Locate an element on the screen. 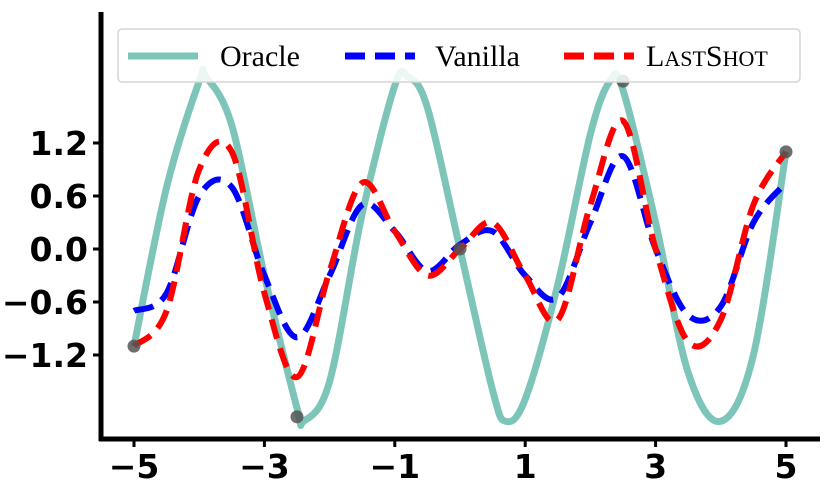 The image size is (831, 489). legend-label-lastshot-part: HOT is located at coordinates (746, 58).